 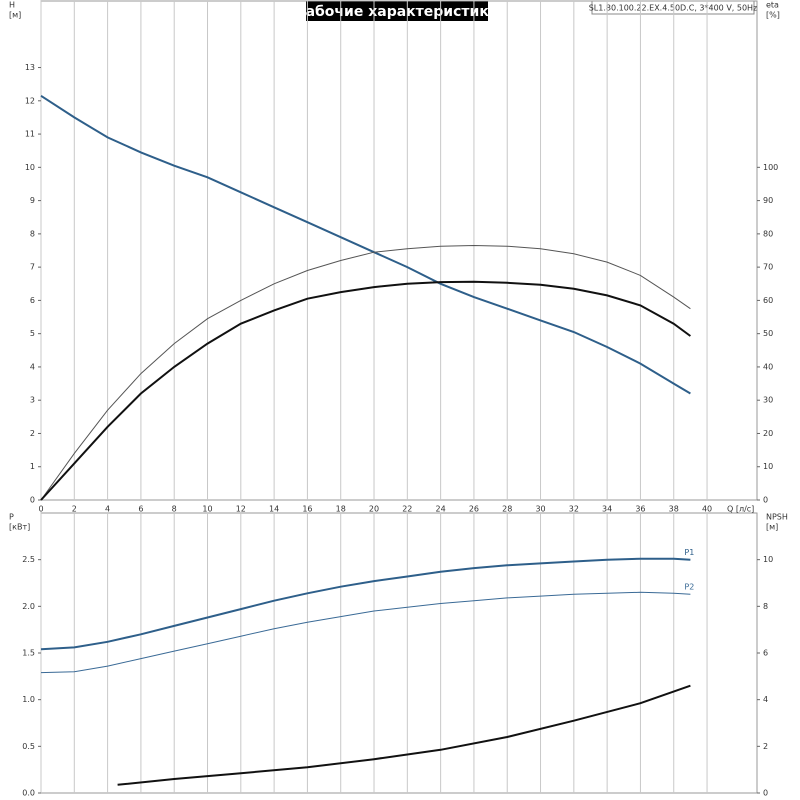 I want to click on y-tick-label: 0.5, so click(x=28, y=746).